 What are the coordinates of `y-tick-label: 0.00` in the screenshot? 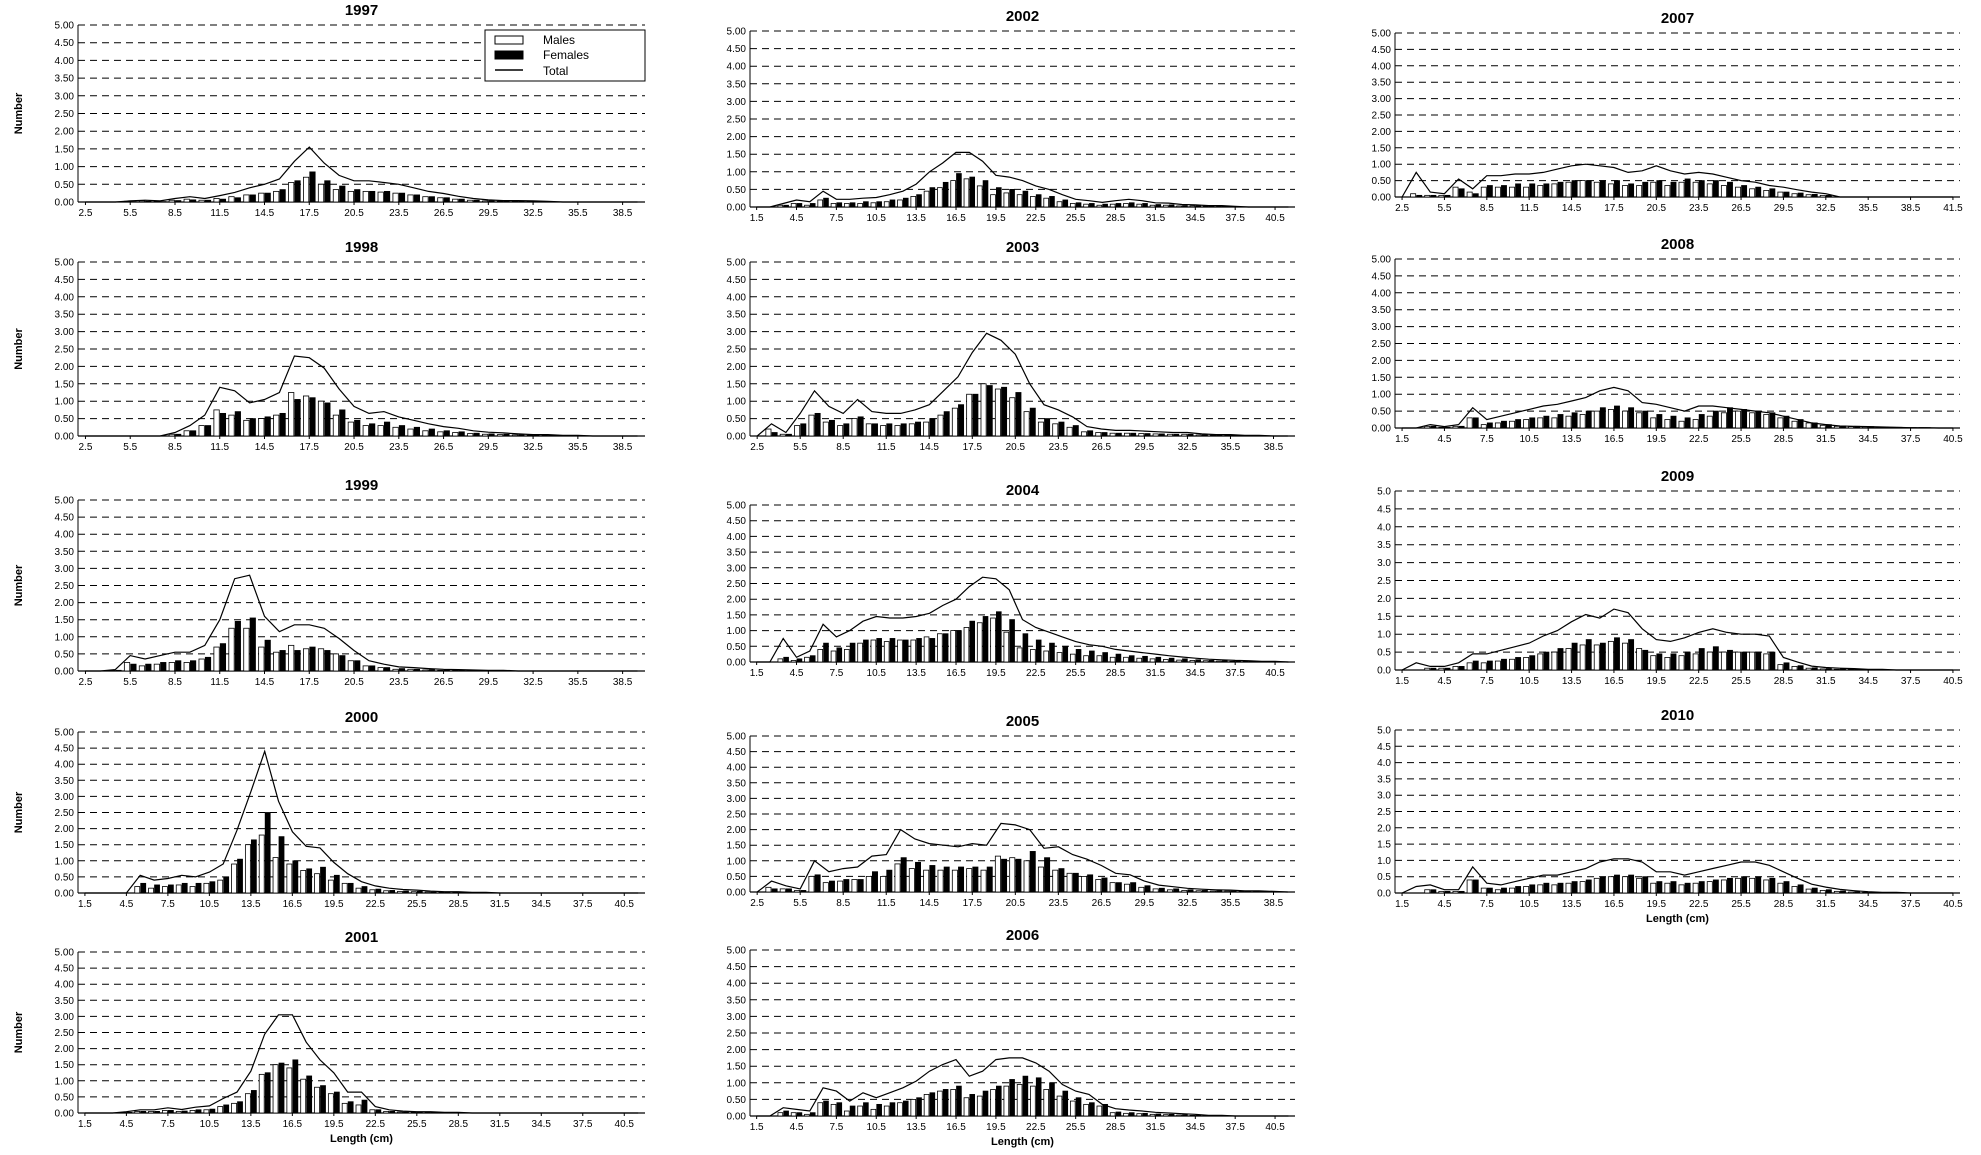 It's located at (737, 893).